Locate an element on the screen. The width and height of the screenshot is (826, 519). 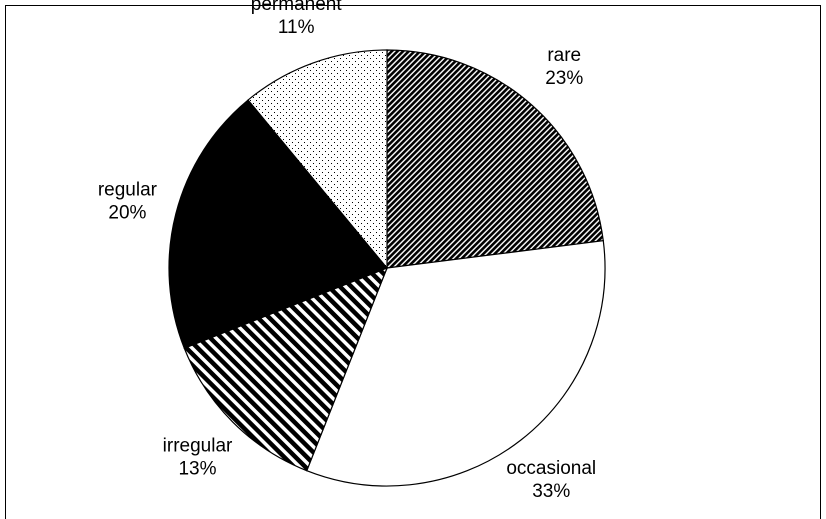
value-label: 33% is located at coordinates (551, 491).